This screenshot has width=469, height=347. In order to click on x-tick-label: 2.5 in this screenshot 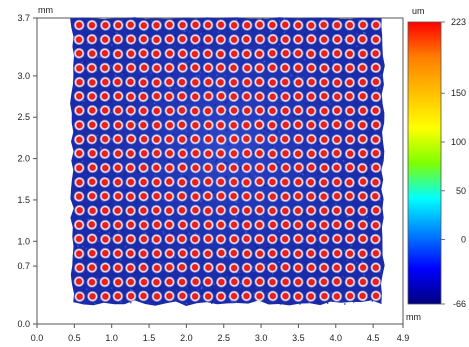, I will do `click(223, 338)`.